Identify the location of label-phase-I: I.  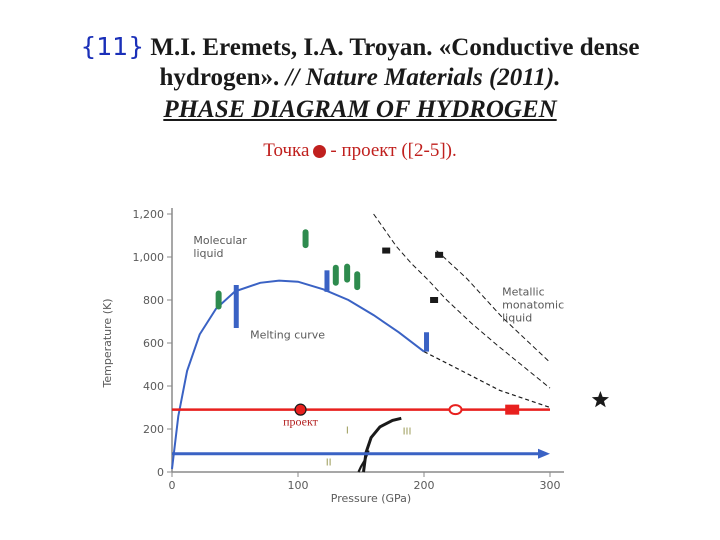
(347, 430).